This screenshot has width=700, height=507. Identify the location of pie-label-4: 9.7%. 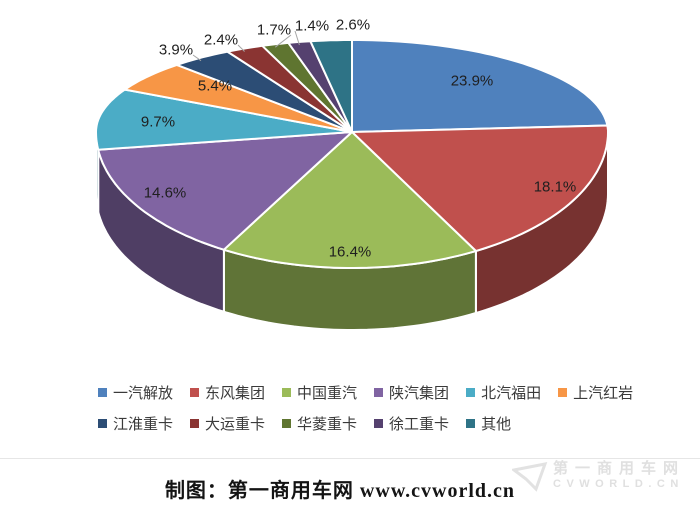
(158, 122).